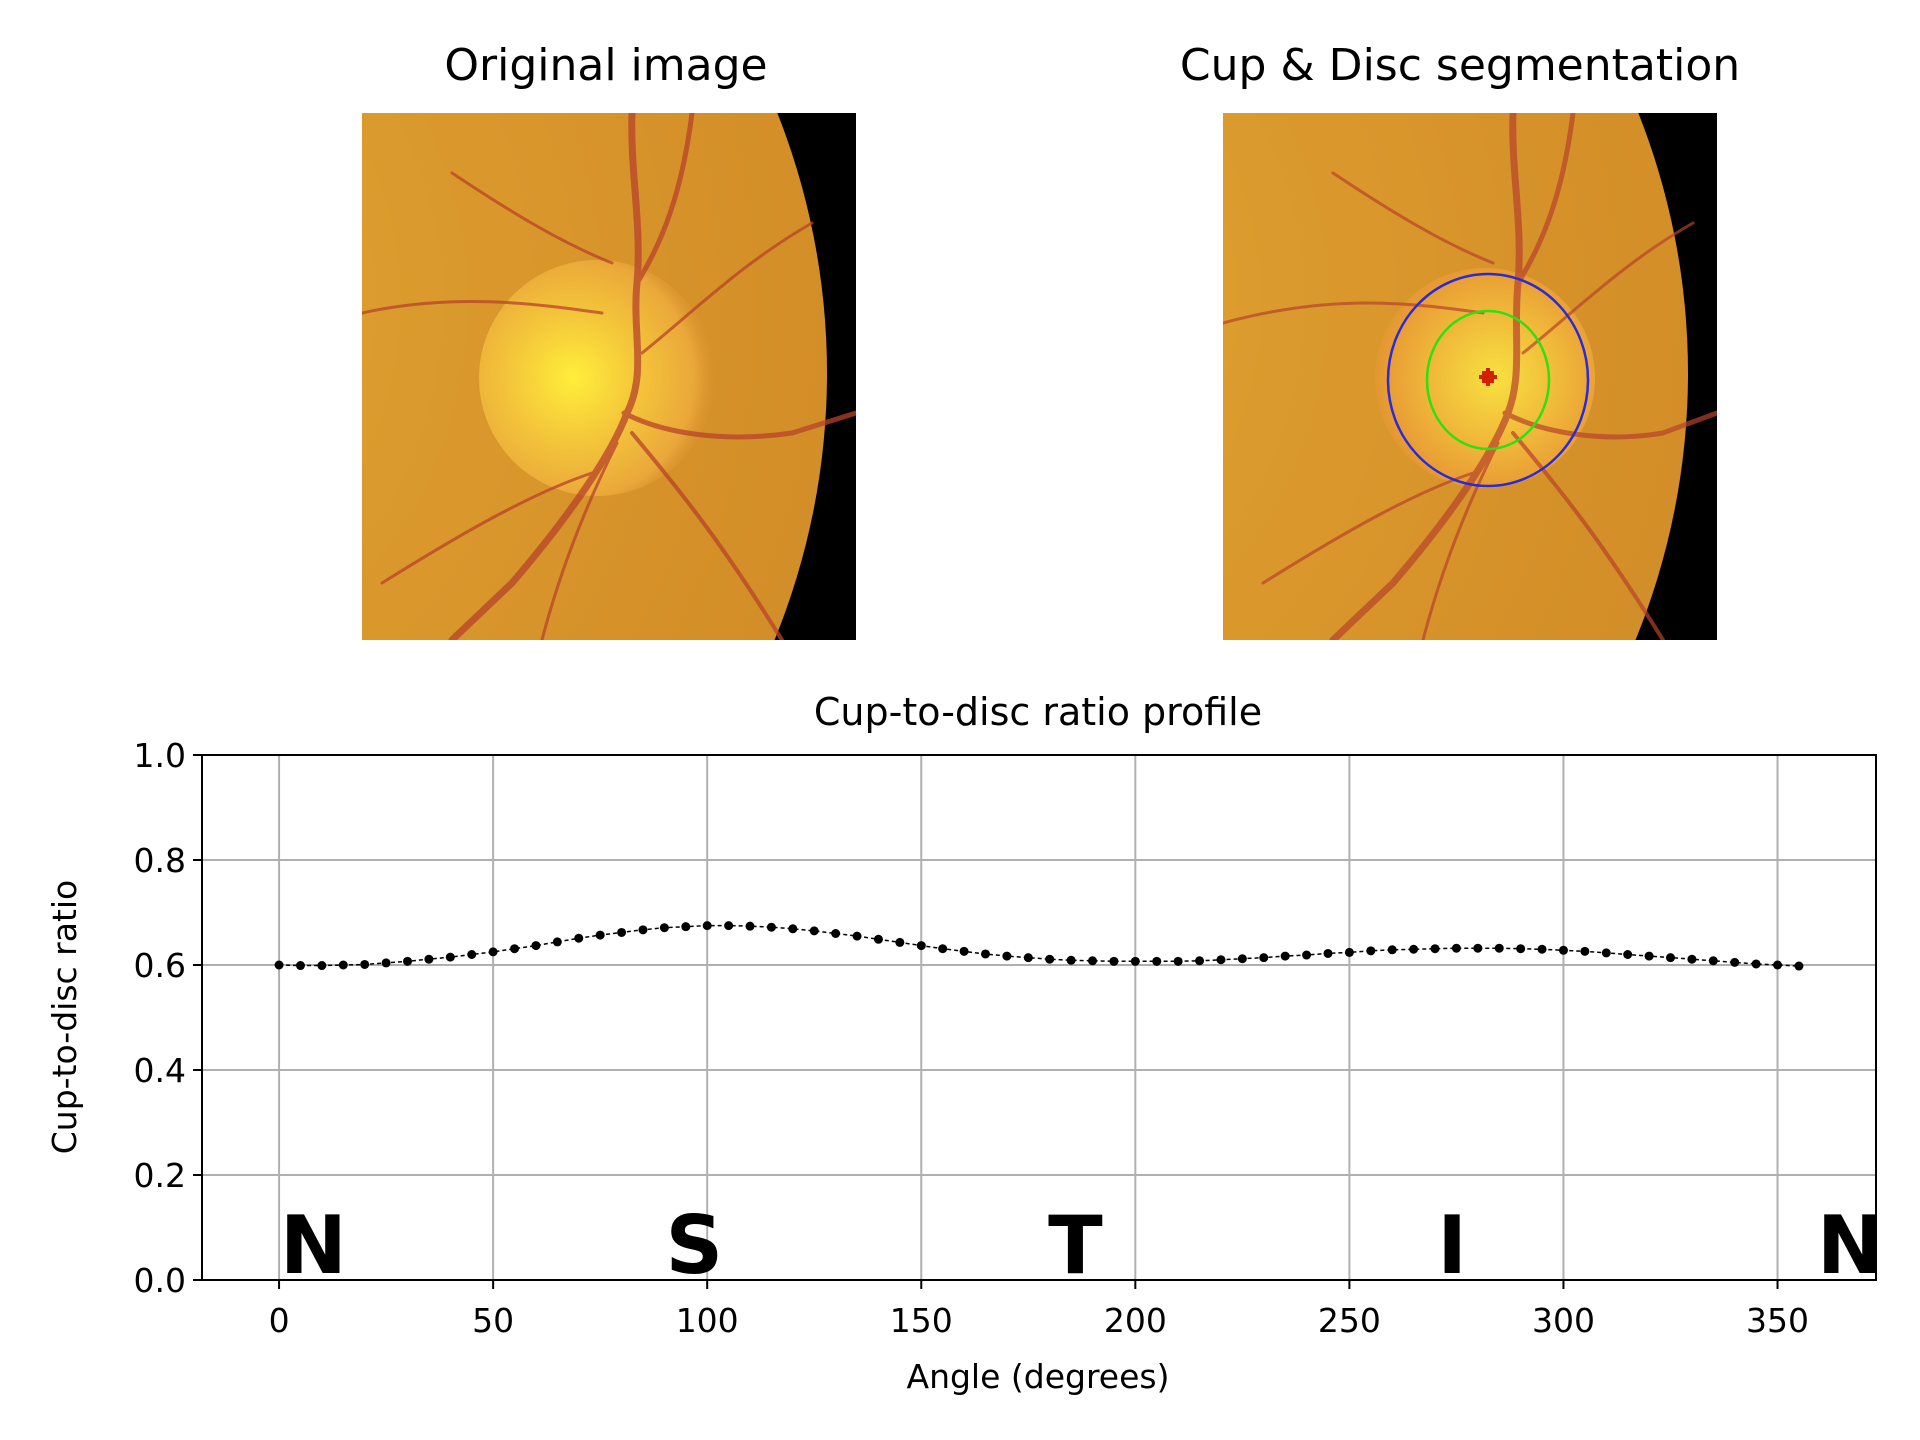 This screenshot has height=1440, width=1920. What do you see at coordinates (279, 1320) in the screenshot?
I see `x-tick-label: 0` at bounding box center [279, 1320].